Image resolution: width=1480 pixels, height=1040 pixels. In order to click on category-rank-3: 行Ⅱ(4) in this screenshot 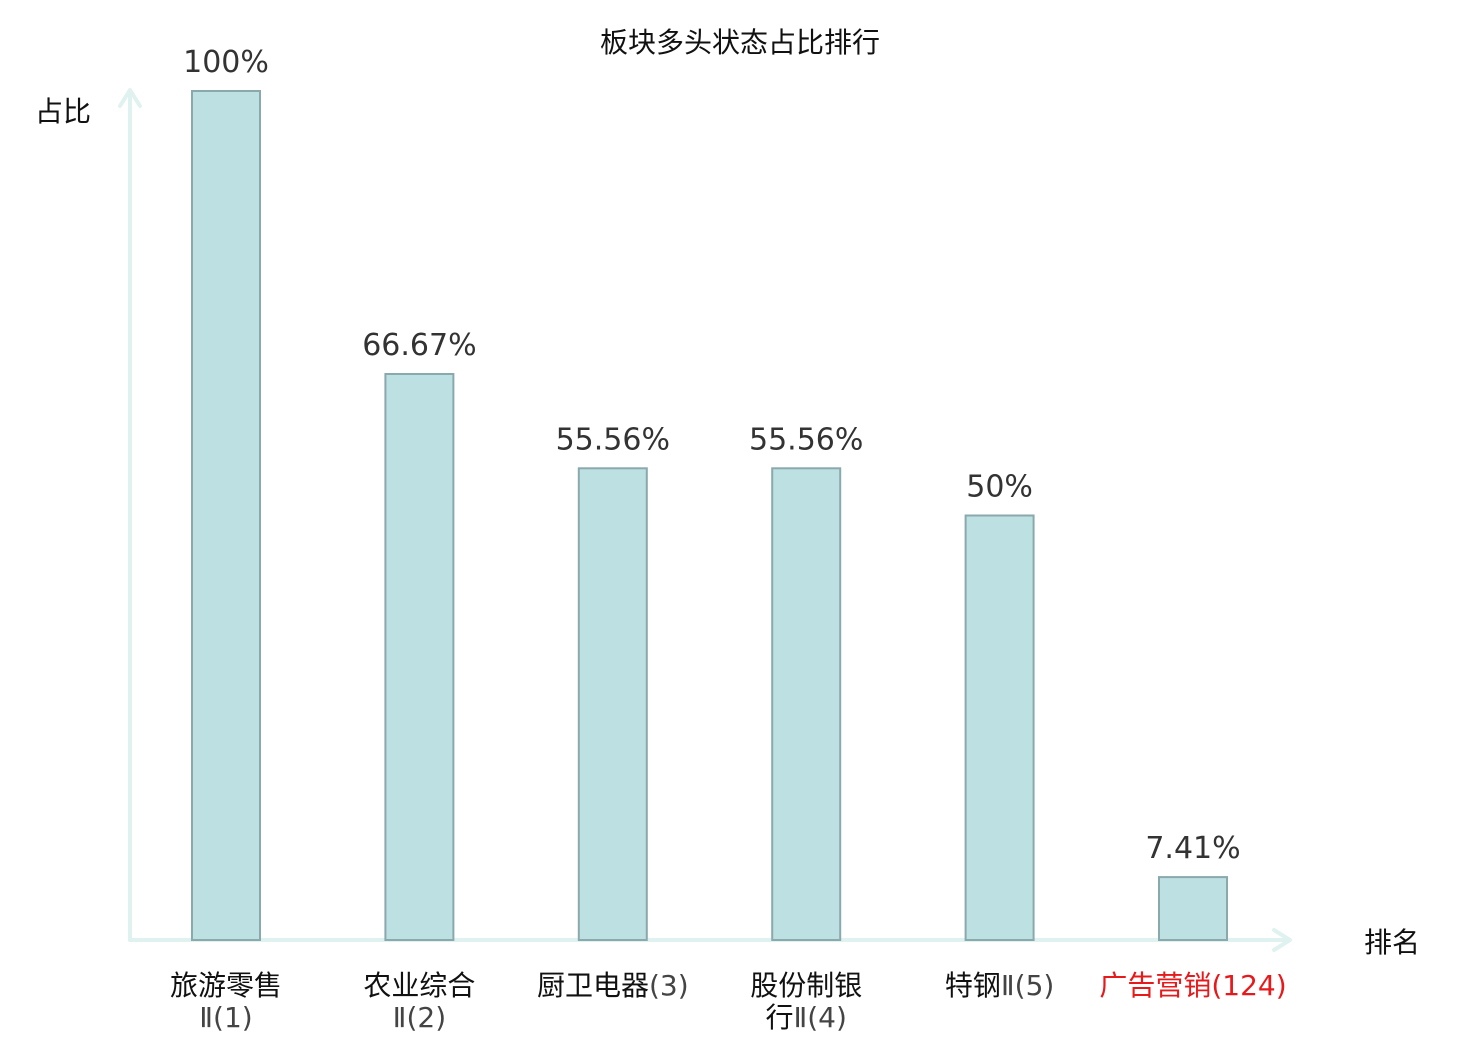, I will do `click(805, 1017)`.